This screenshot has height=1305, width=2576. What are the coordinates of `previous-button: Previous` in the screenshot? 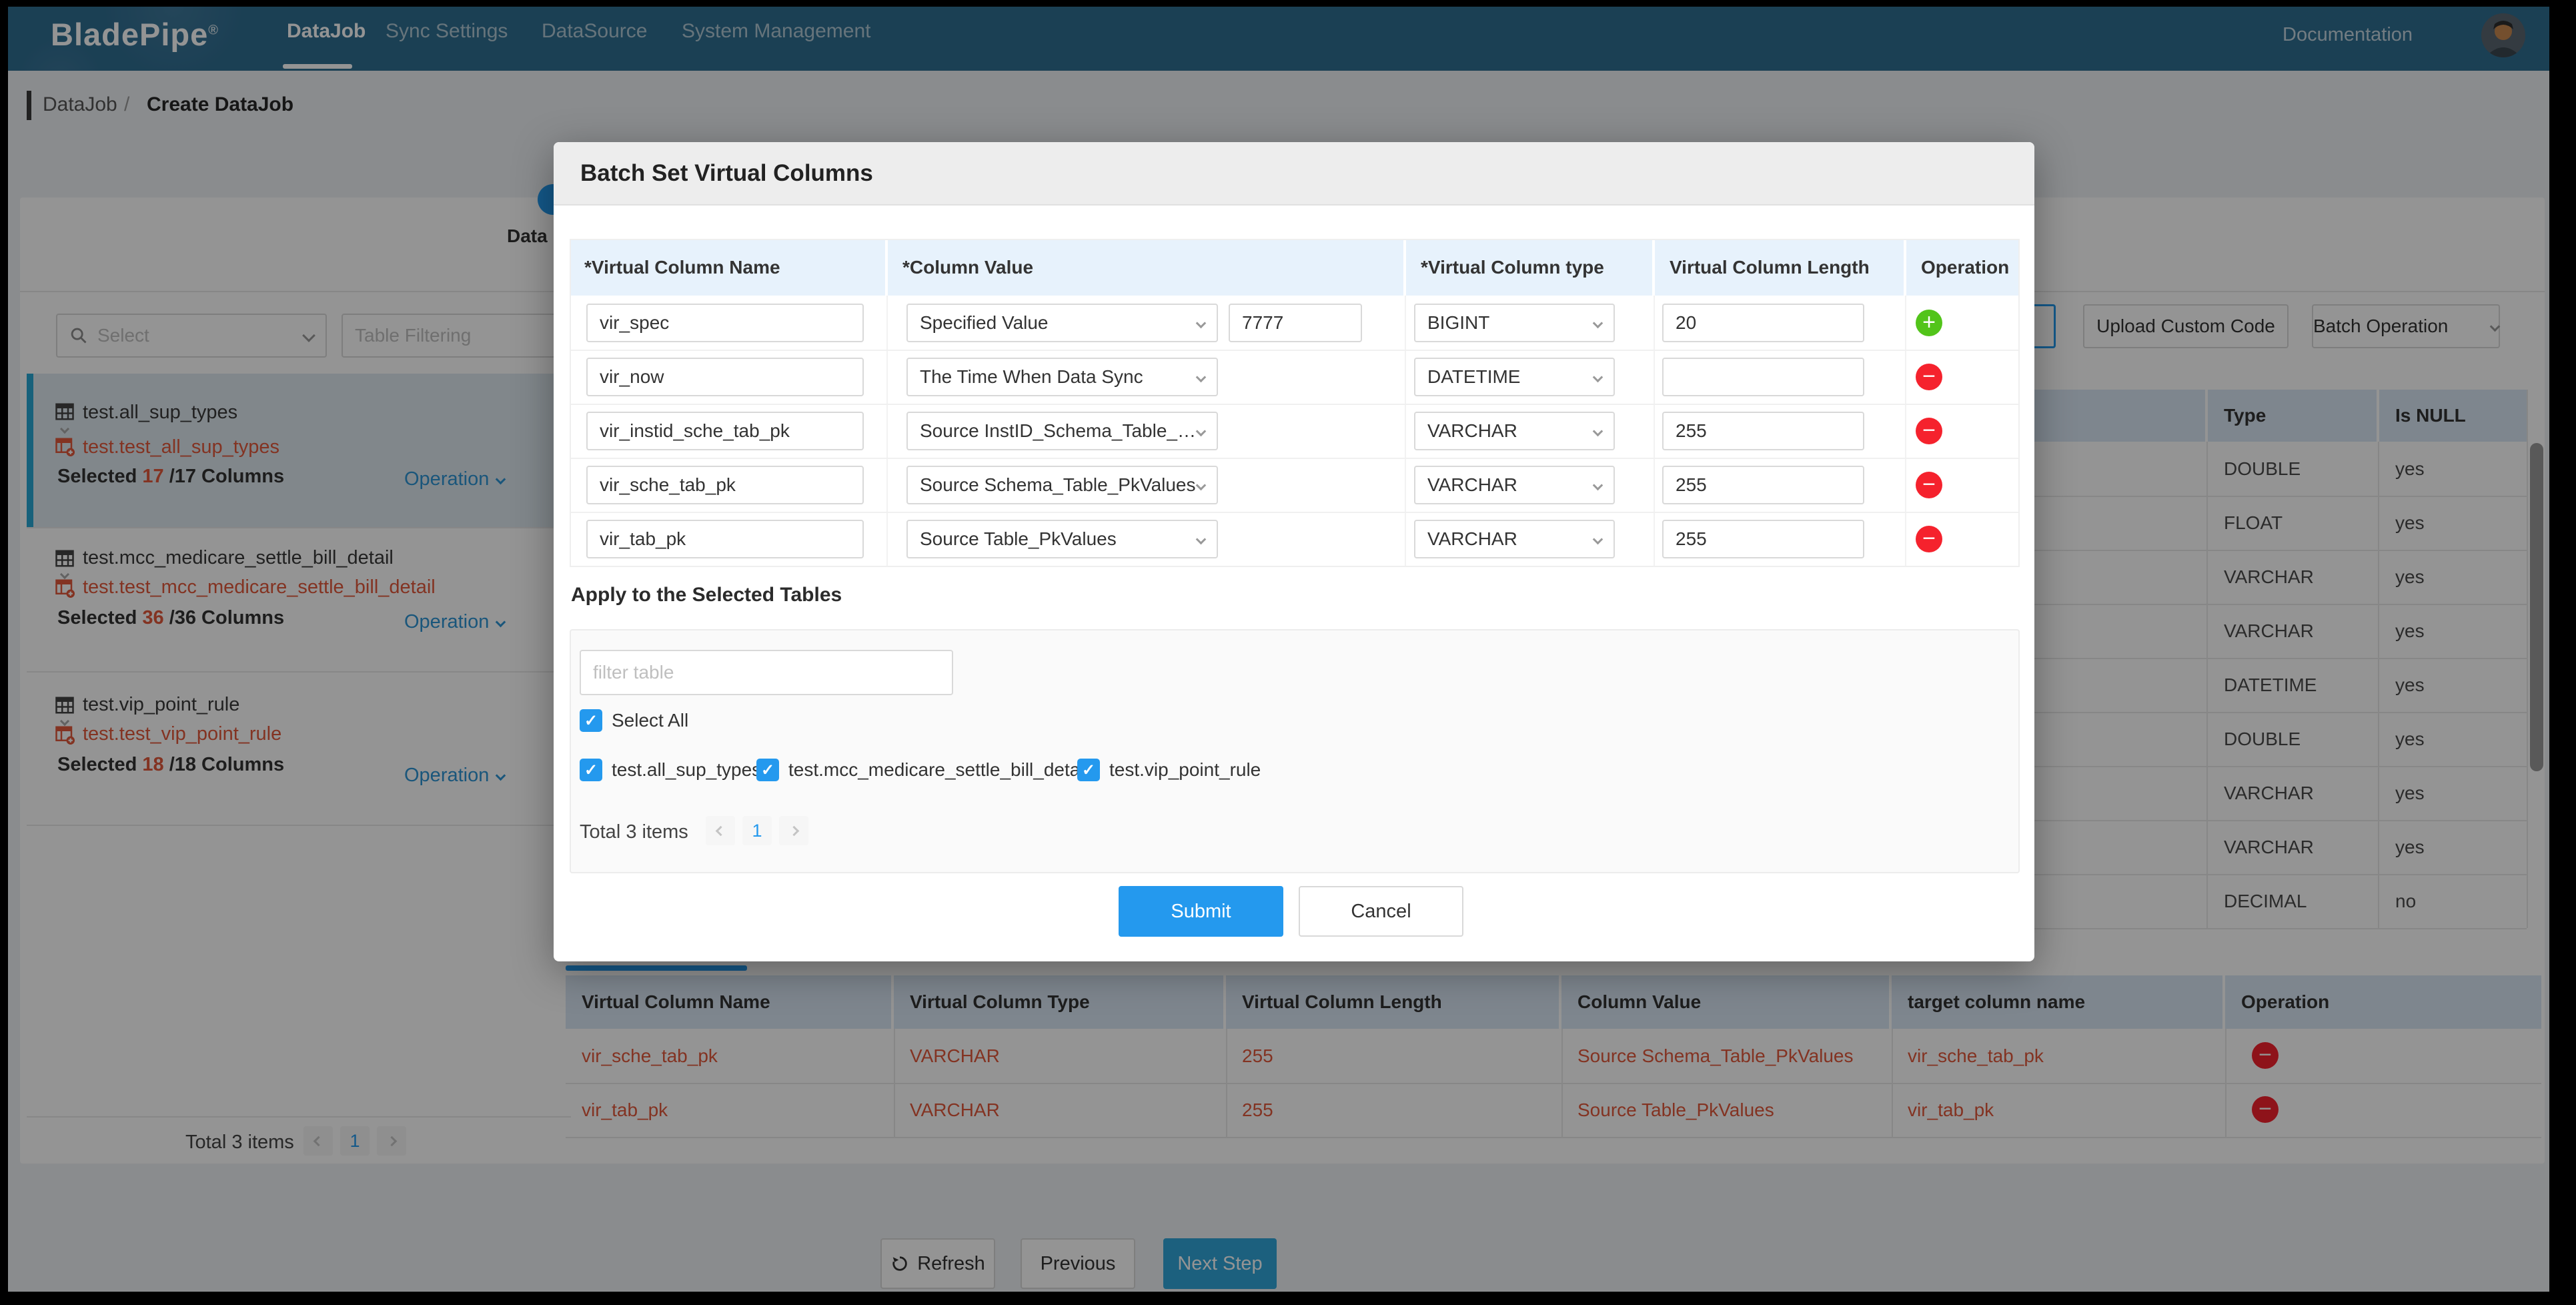 It's located at (1078, 1264).